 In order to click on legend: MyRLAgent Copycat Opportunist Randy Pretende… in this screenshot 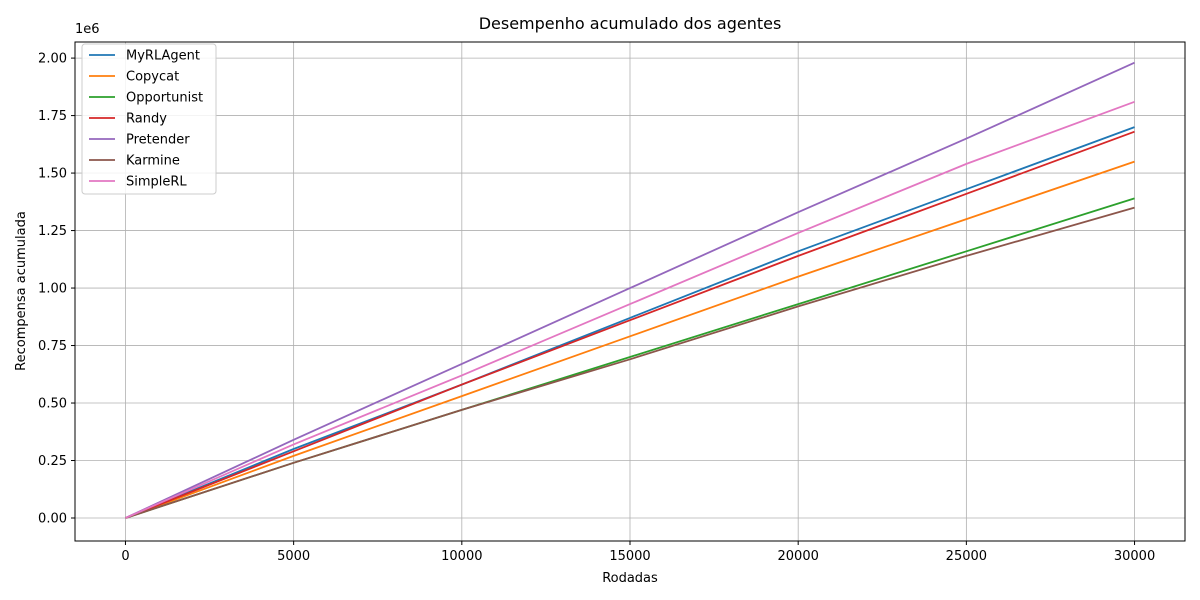, I will do `click(149, 119)`.